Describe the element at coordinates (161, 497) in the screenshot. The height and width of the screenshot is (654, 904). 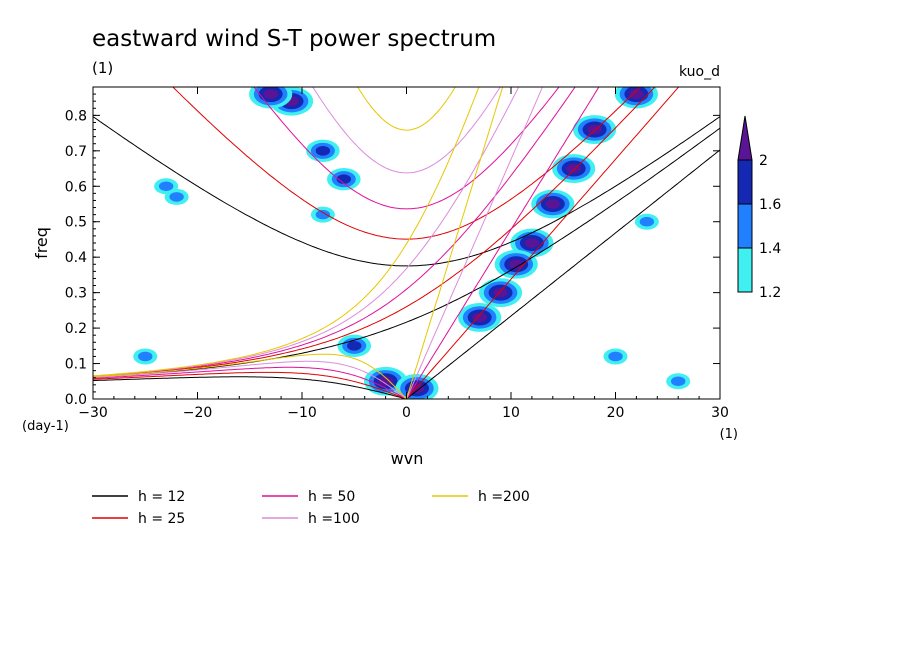
I see `legend-label: h = 12` at that location.